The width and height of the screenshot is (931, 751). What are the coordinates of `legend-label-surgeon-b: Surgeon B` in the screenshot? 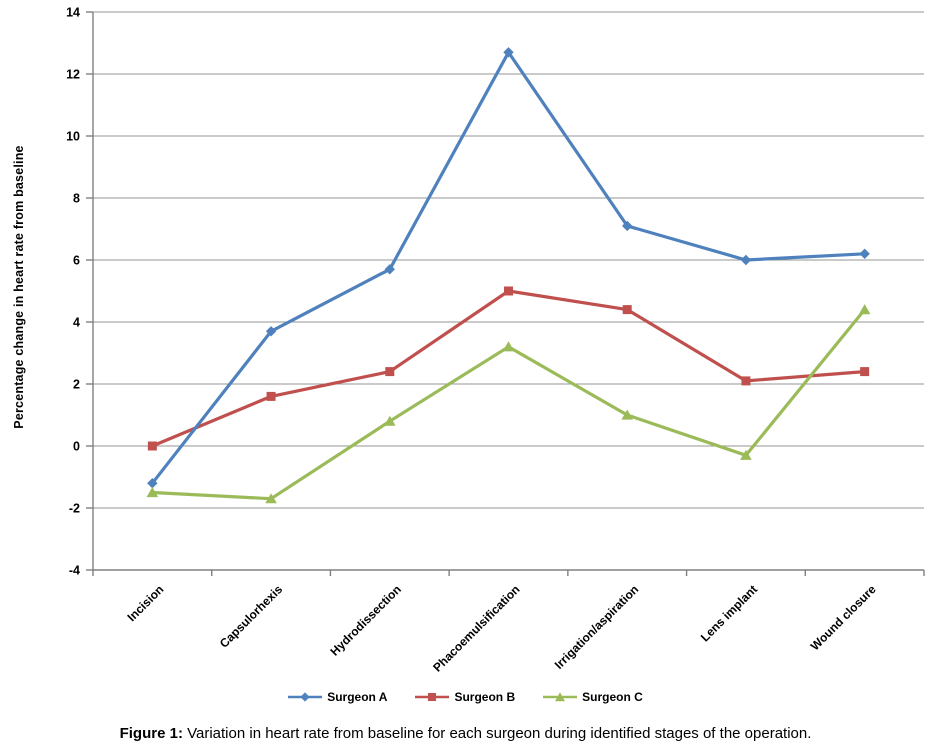 It's located at (485, 697).